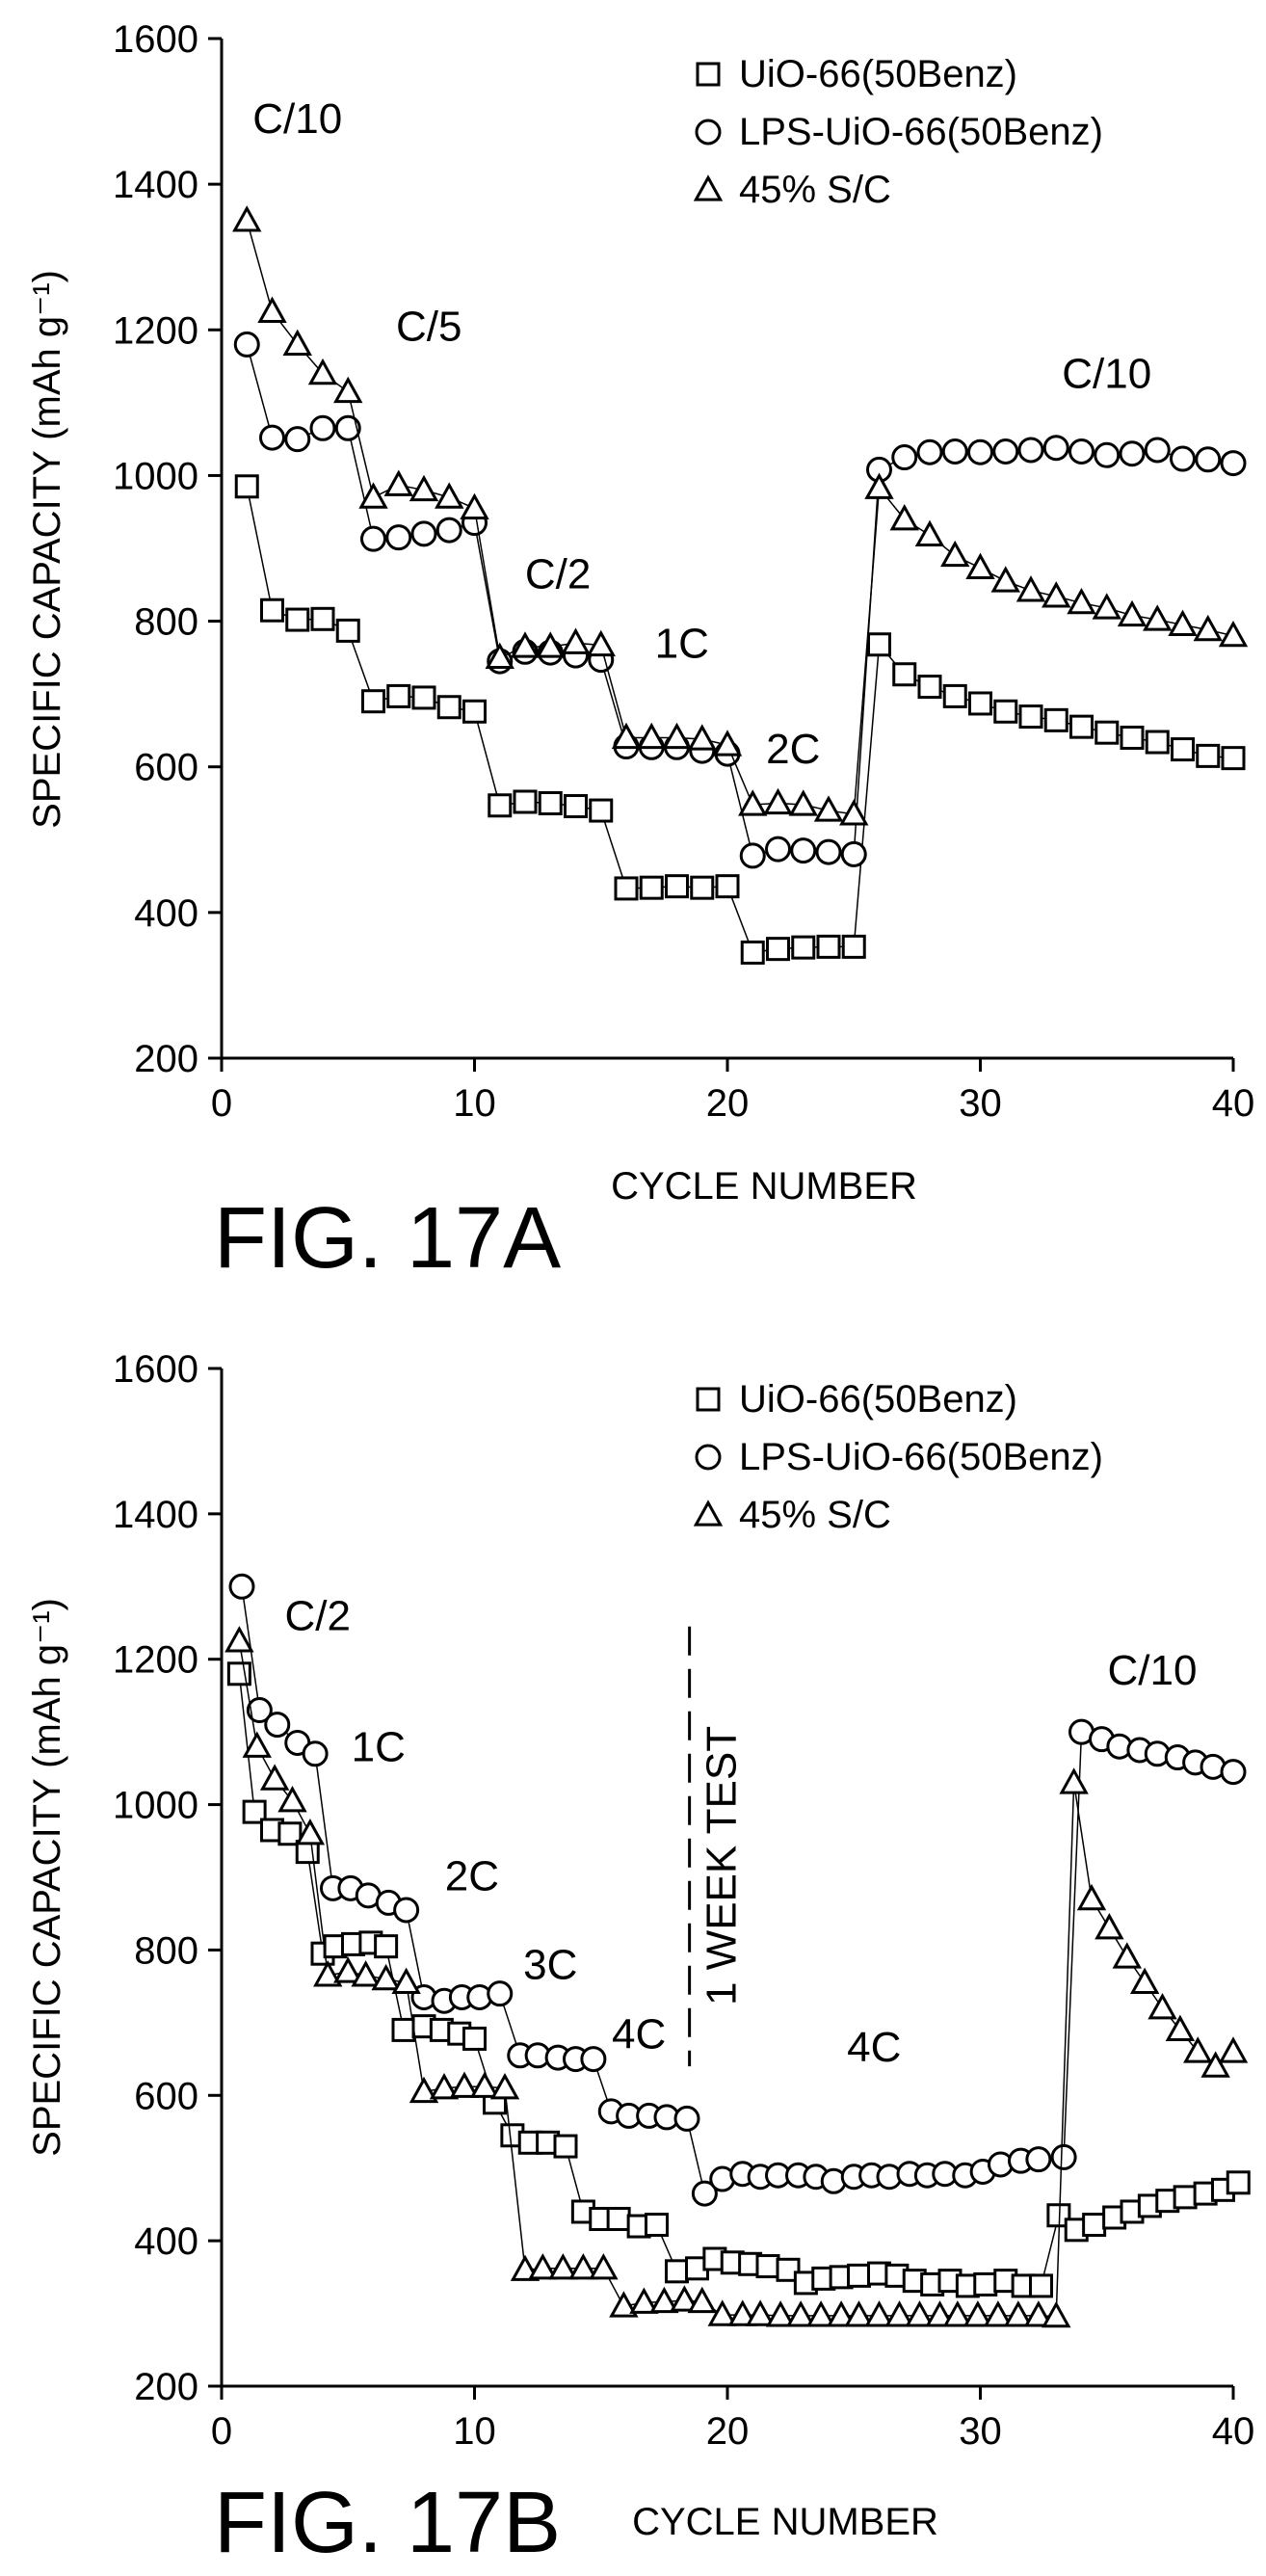 Image resolution: width=1266 pixels, height=2576 pixels. I want to click on rate-annotation: 3C, so click(550, 1965).